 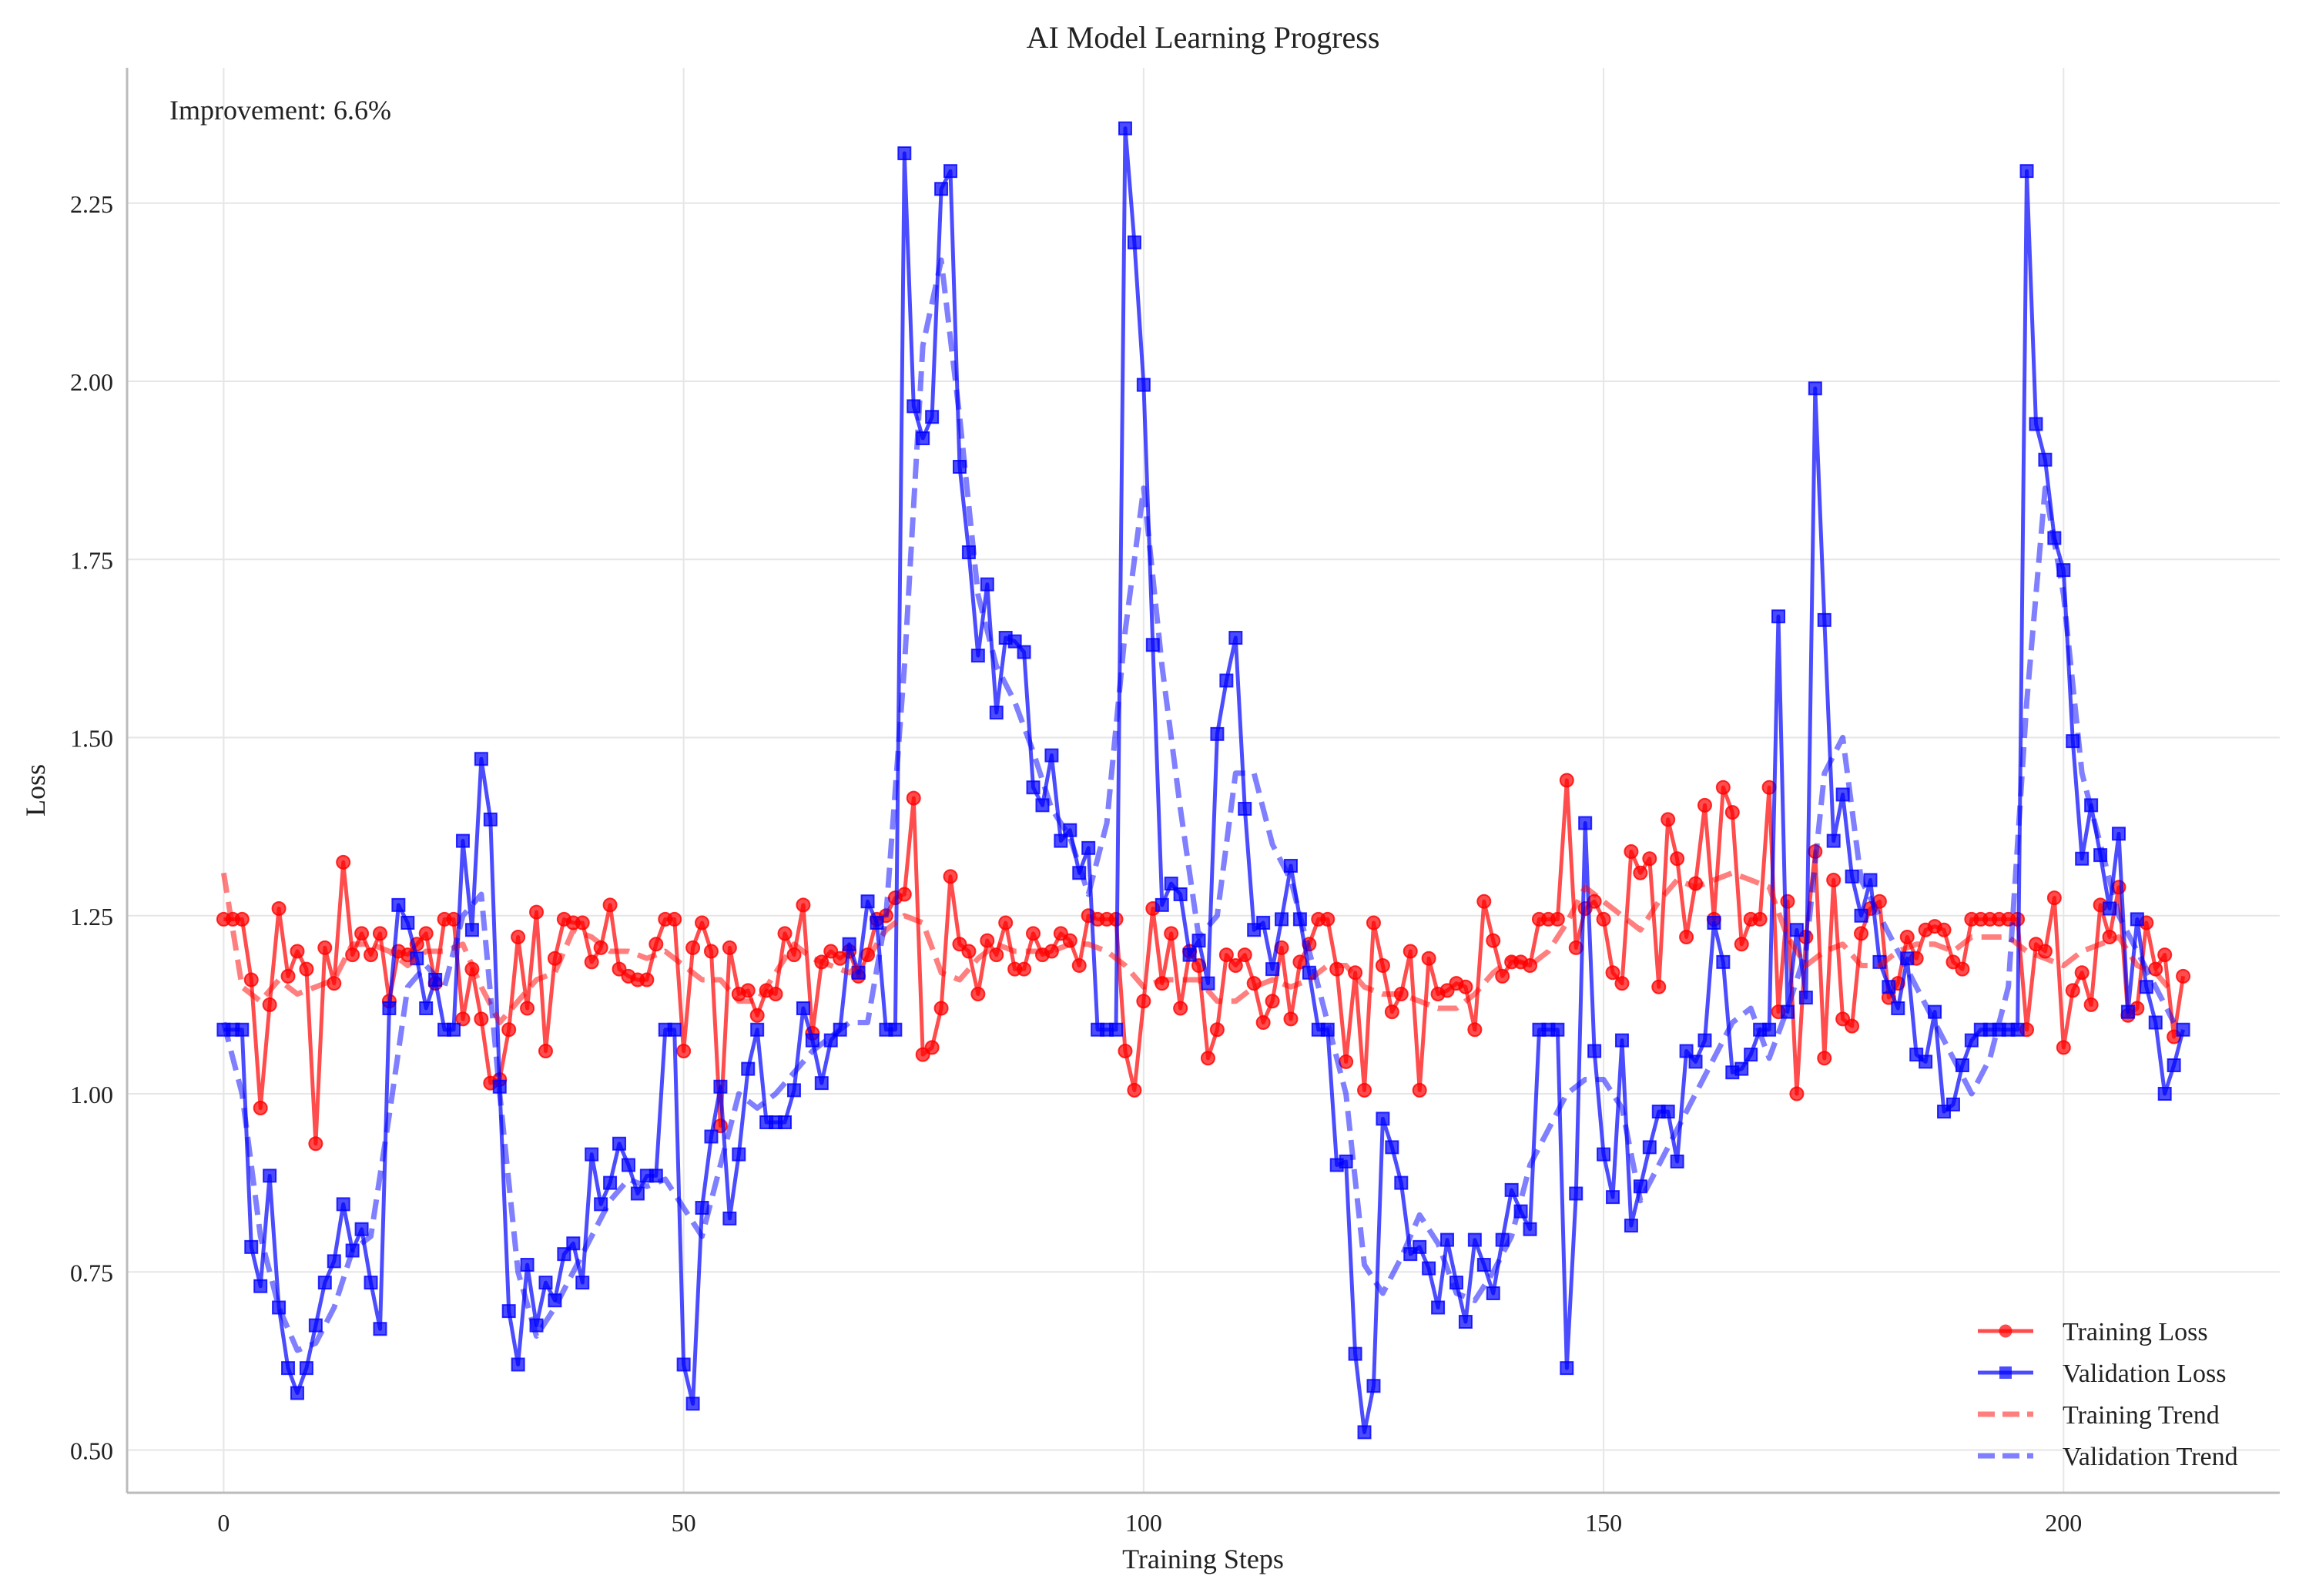 What do you see at coordinates (2063, 1523) in the screenshot?
I see `x-tick-label: 200` at bounding box center [2063, 1523].